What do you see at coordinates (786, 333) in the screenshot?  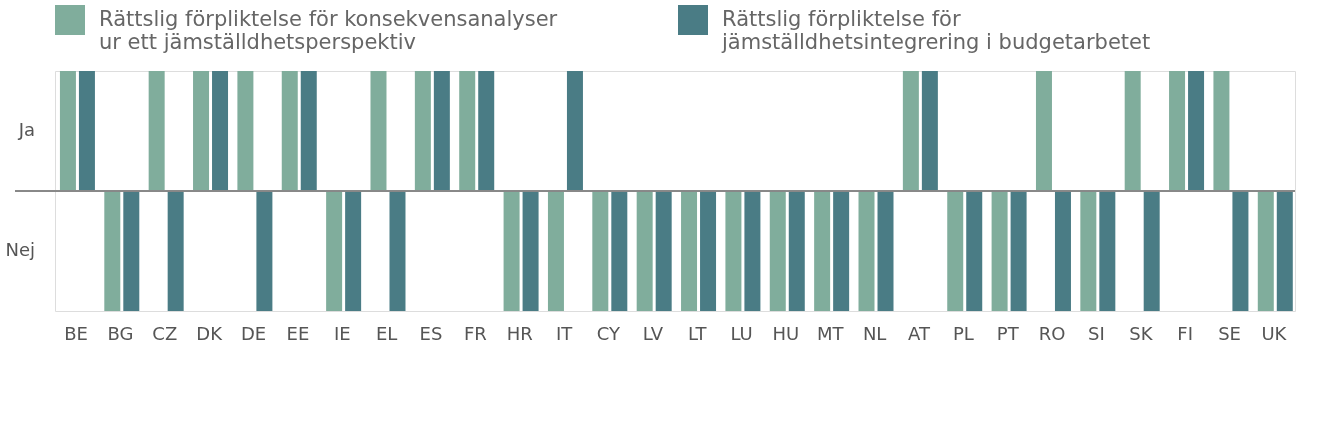 I see `x-tick-label: HU` at bounding box center [786, 333].